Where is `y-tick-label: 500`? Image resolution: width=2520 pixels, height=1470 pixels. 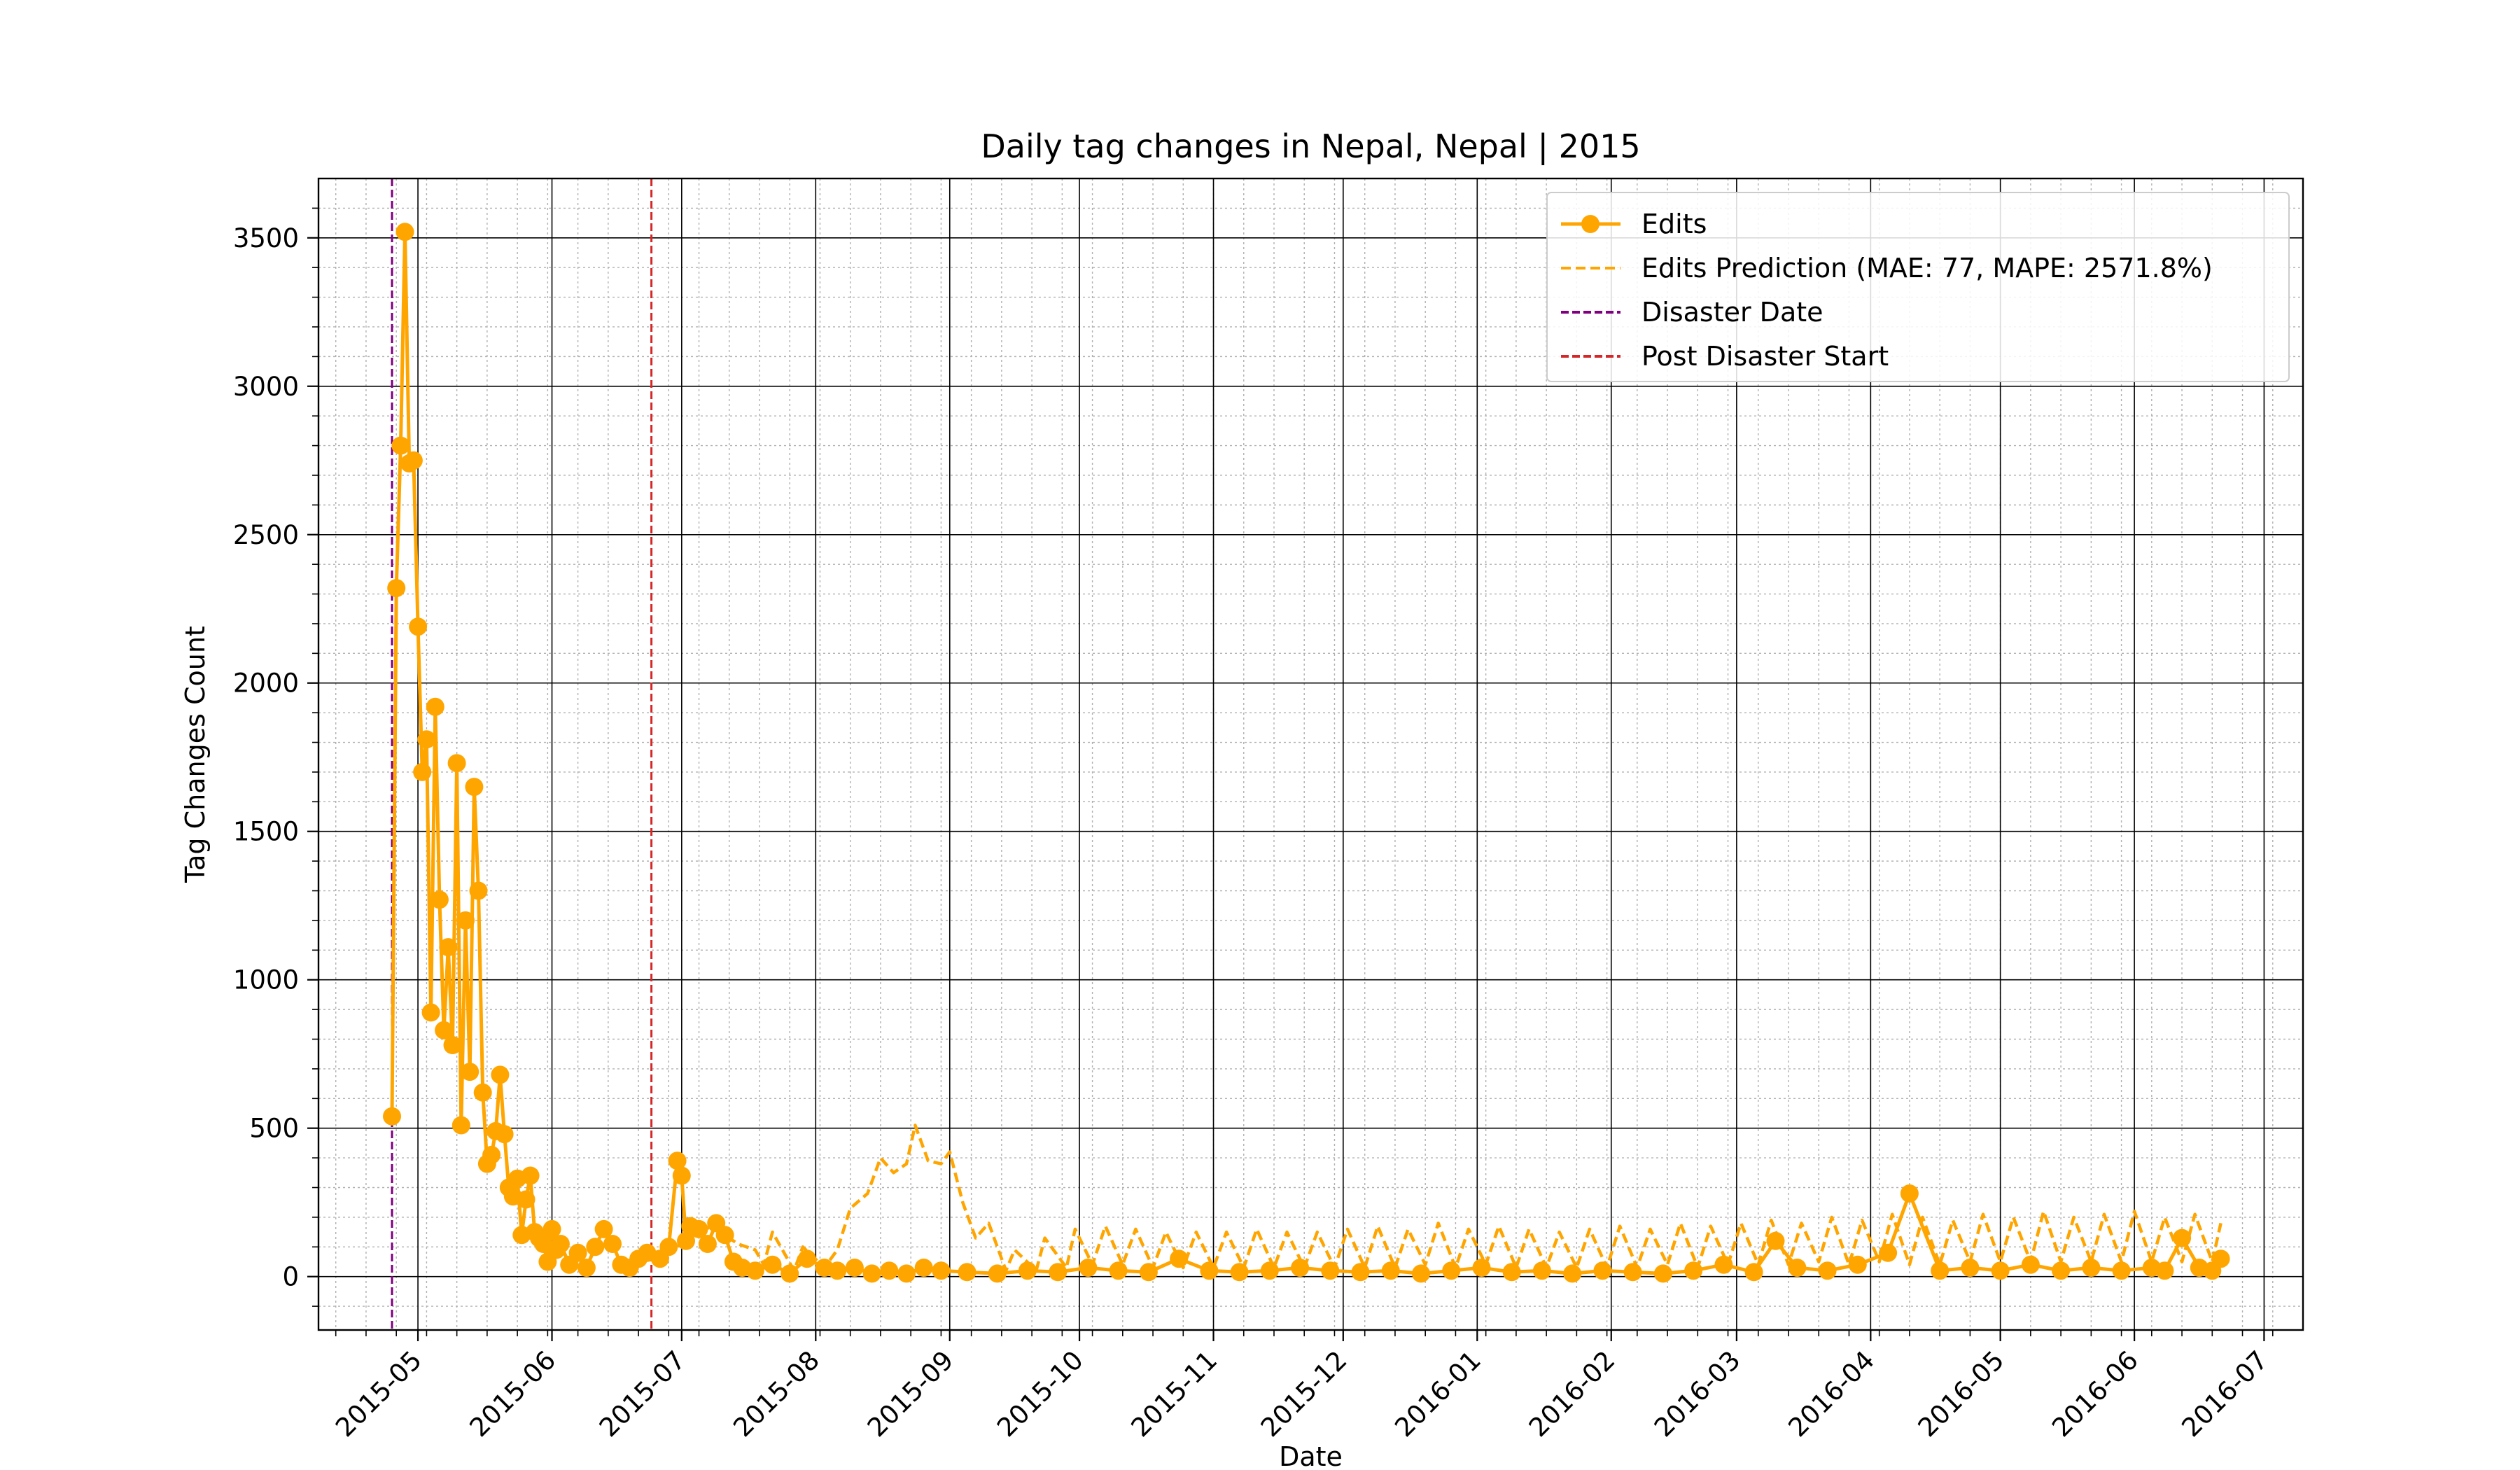 y-tick-label: 500 is located at coordinates (274, 1129).